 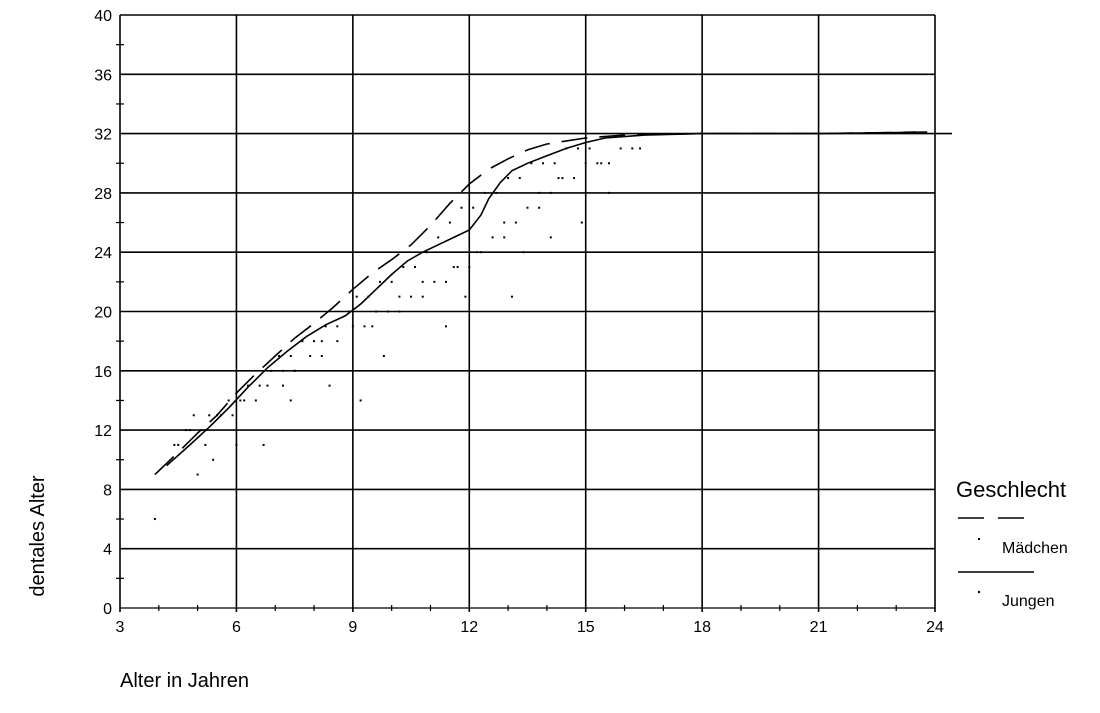 What do you see at coordinates (469, 627) in the screenshot?
I see `x-tick-label-12: 12` at bounding box center [469, 627].